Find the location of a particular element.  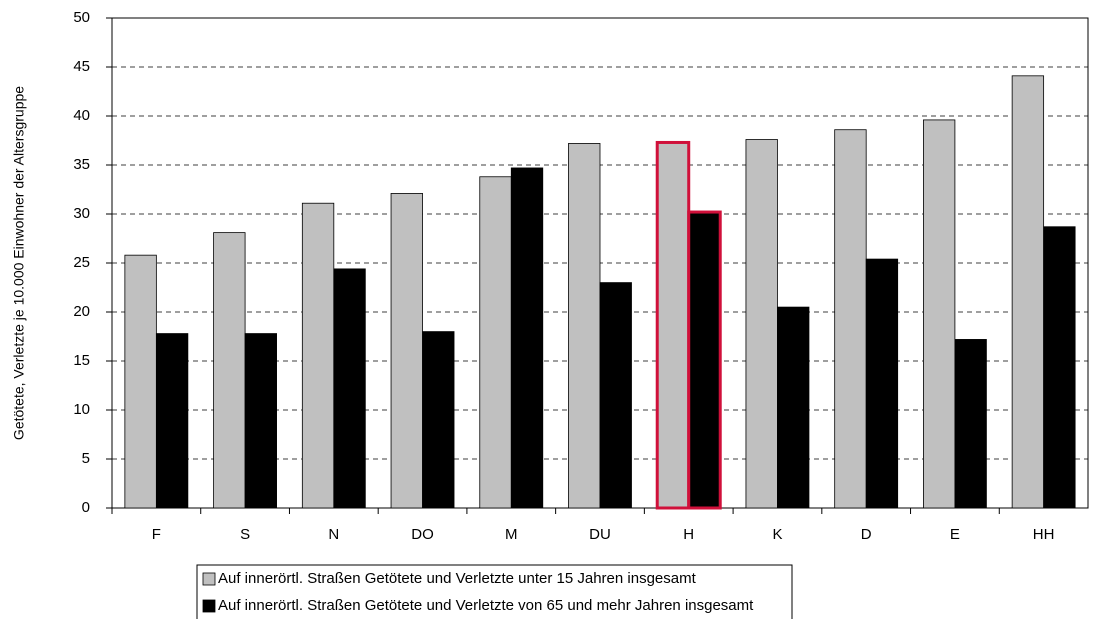

legend-box is located at coordinates (494, 591).